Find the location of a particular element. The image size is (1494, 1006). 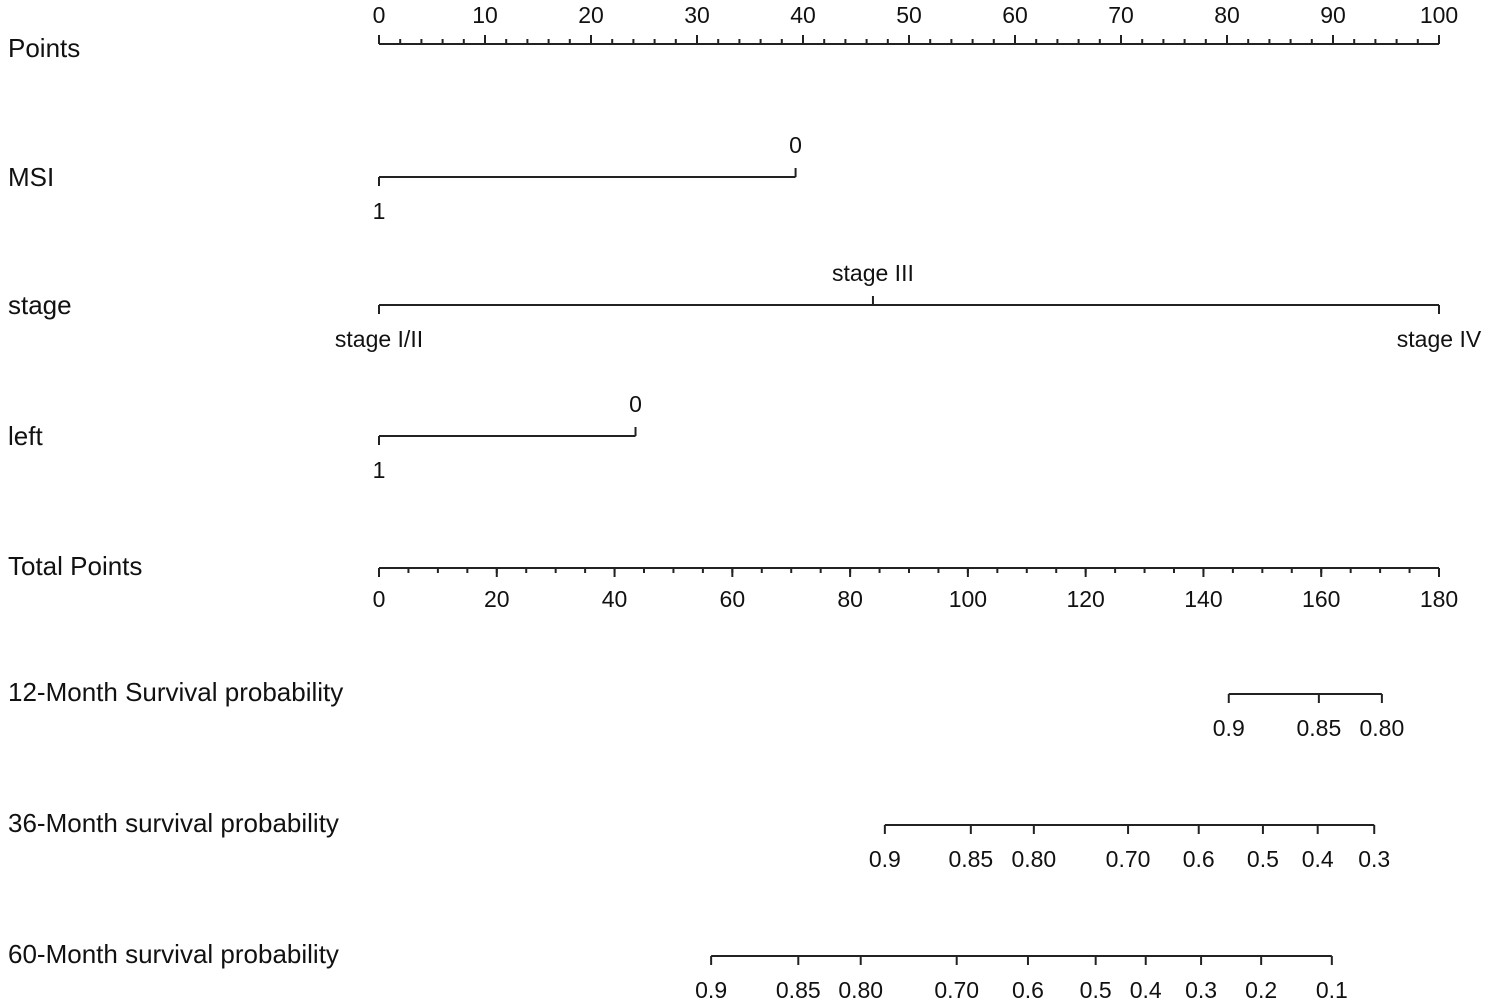

level-label: stage IV is located at coordinates (1439, 339).